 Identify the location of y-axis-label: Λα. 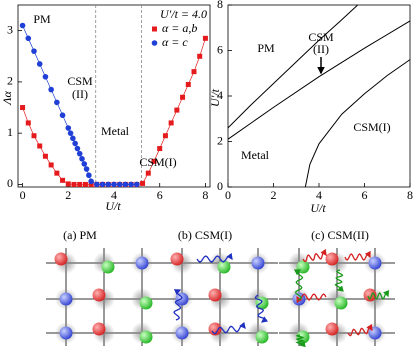
(7, 98).